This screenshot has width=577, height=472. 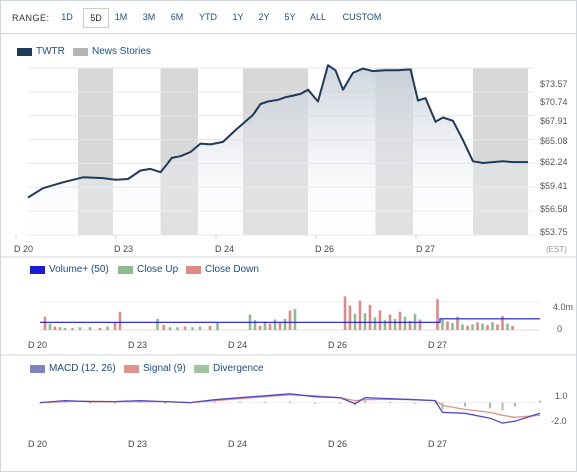 I want to click on volume-swatch, so click(x=37, y=269).